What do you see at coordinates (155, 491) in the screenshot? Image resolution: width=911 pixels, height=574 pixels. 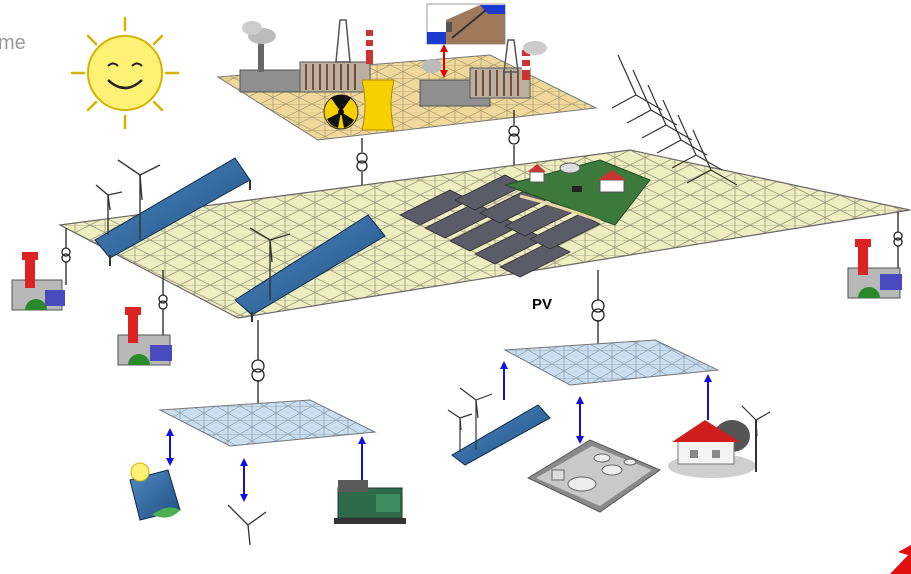 I see `rooftop-pv-icon` at bounding box center [155, 491].